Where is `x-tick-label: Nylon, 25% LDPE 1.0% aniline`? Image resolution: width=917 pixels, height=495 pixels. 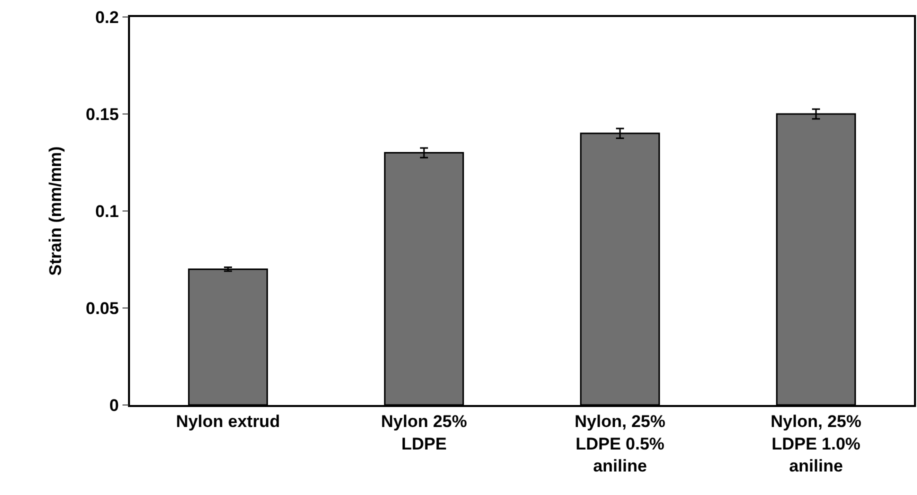 x-tick-label: Nylon, 25% LDPE 1.0% aniline is located at coordinates (816, 444).